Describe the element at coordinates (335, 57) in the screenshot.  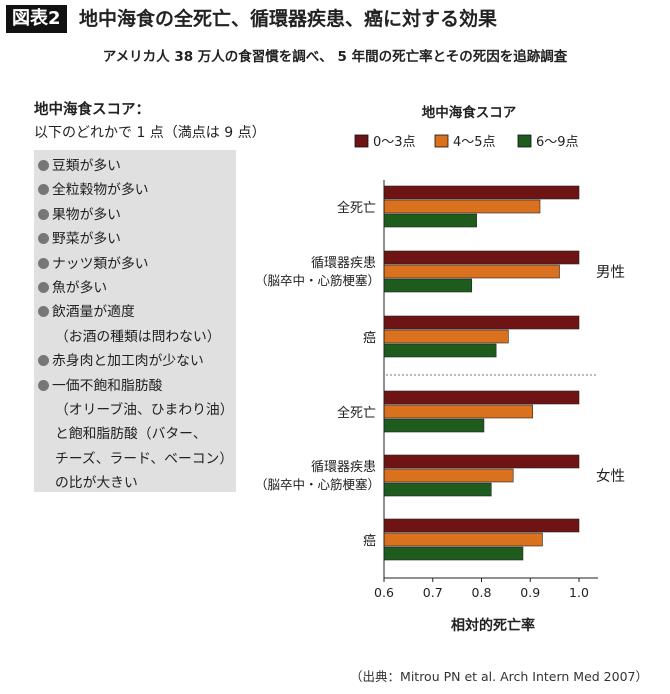
I see `figure-subtitle: アメリカ人 38 万人の食習慣を調べ、 5 年間の死亡率とその死因を追跡調査` at that location.